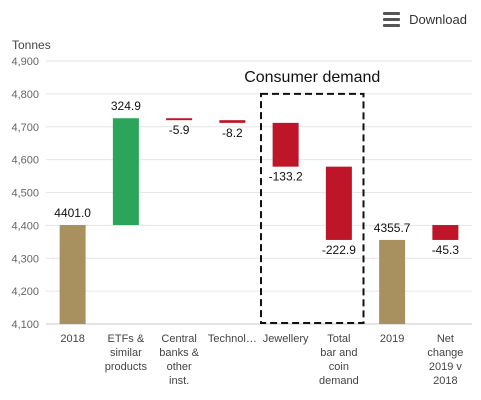  Describe the element at coordinates (392, 19) in the screenshot. I see `hamburger-menu-icon` at that location.